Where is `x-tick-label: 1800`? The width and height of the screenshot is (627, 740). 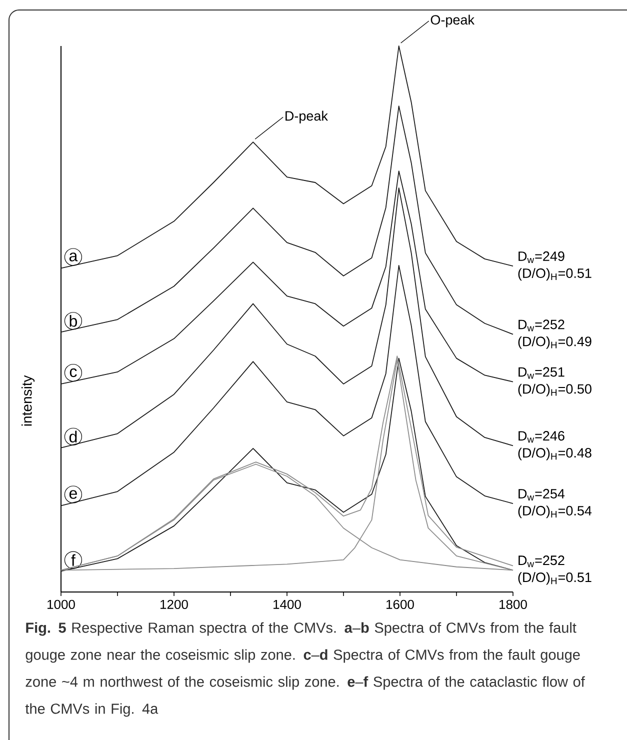 x-tick-label: 1800 is located at coordinates (513, 605).